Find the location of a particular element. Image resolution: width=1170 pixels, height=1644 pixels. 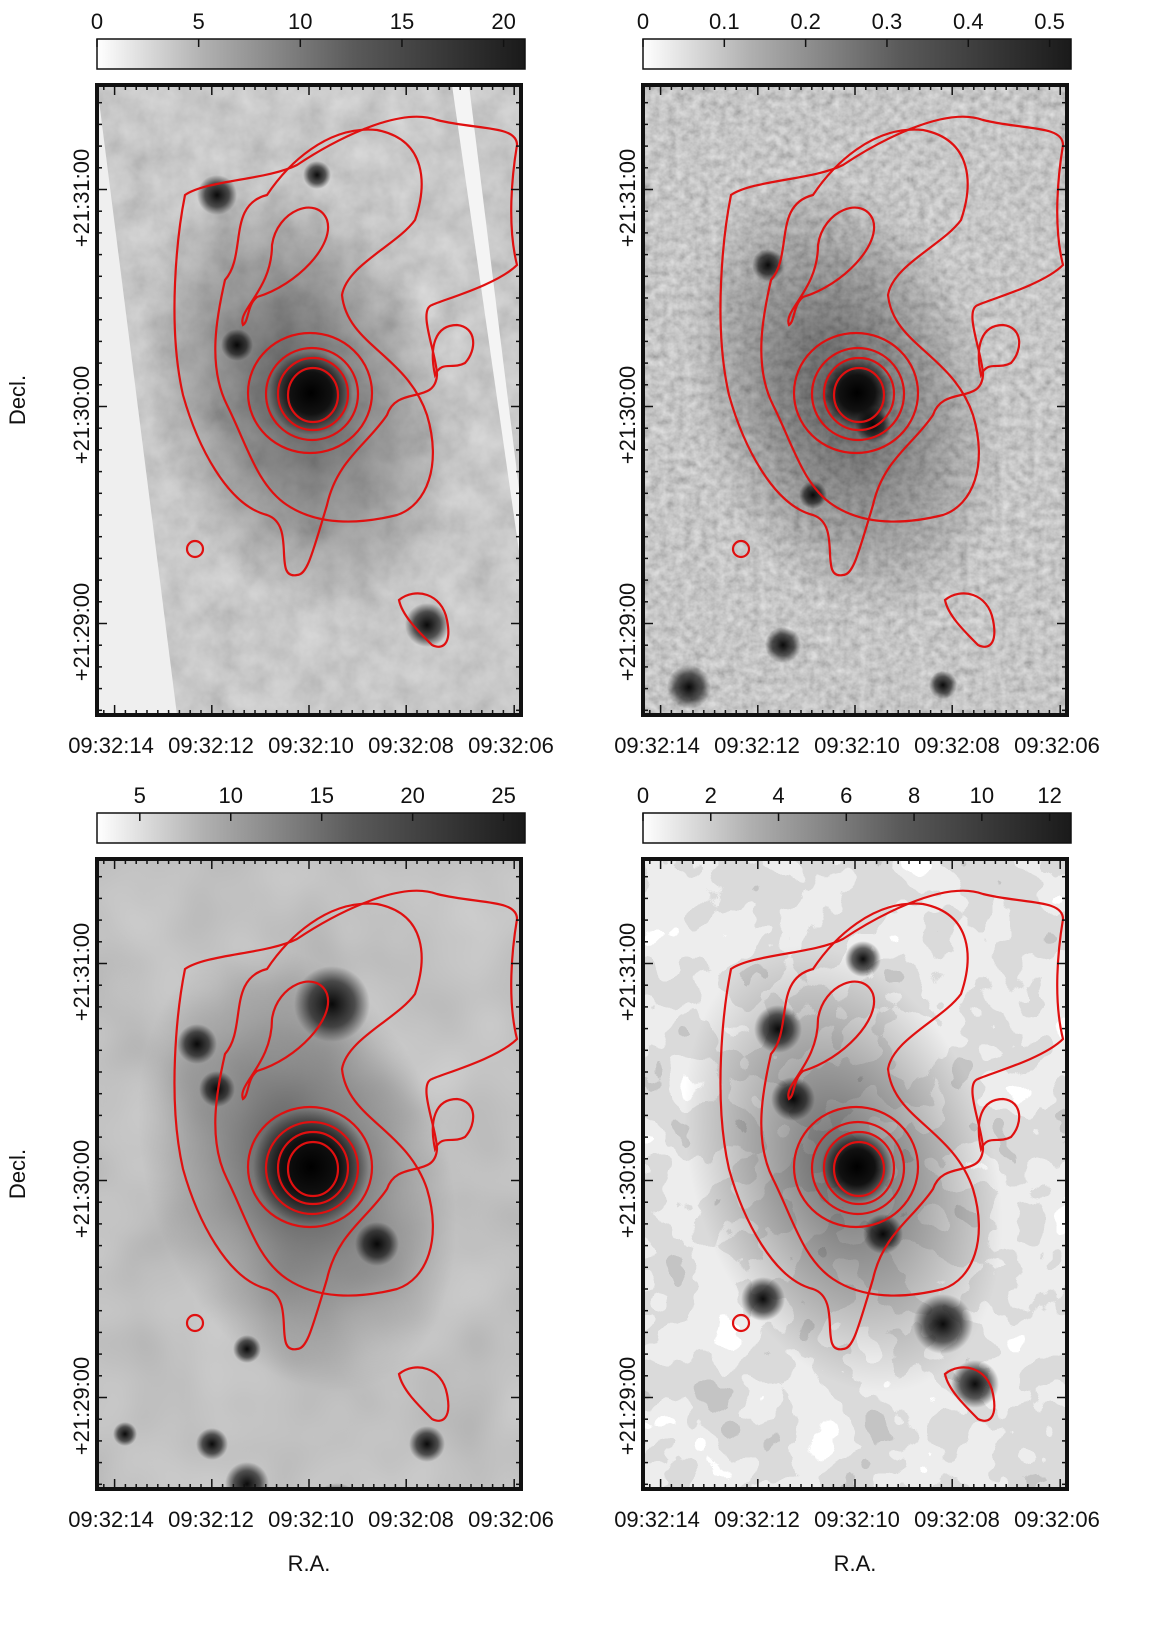

colorbar-tick-label: 0.5 is located at coordinates (1049, 21).